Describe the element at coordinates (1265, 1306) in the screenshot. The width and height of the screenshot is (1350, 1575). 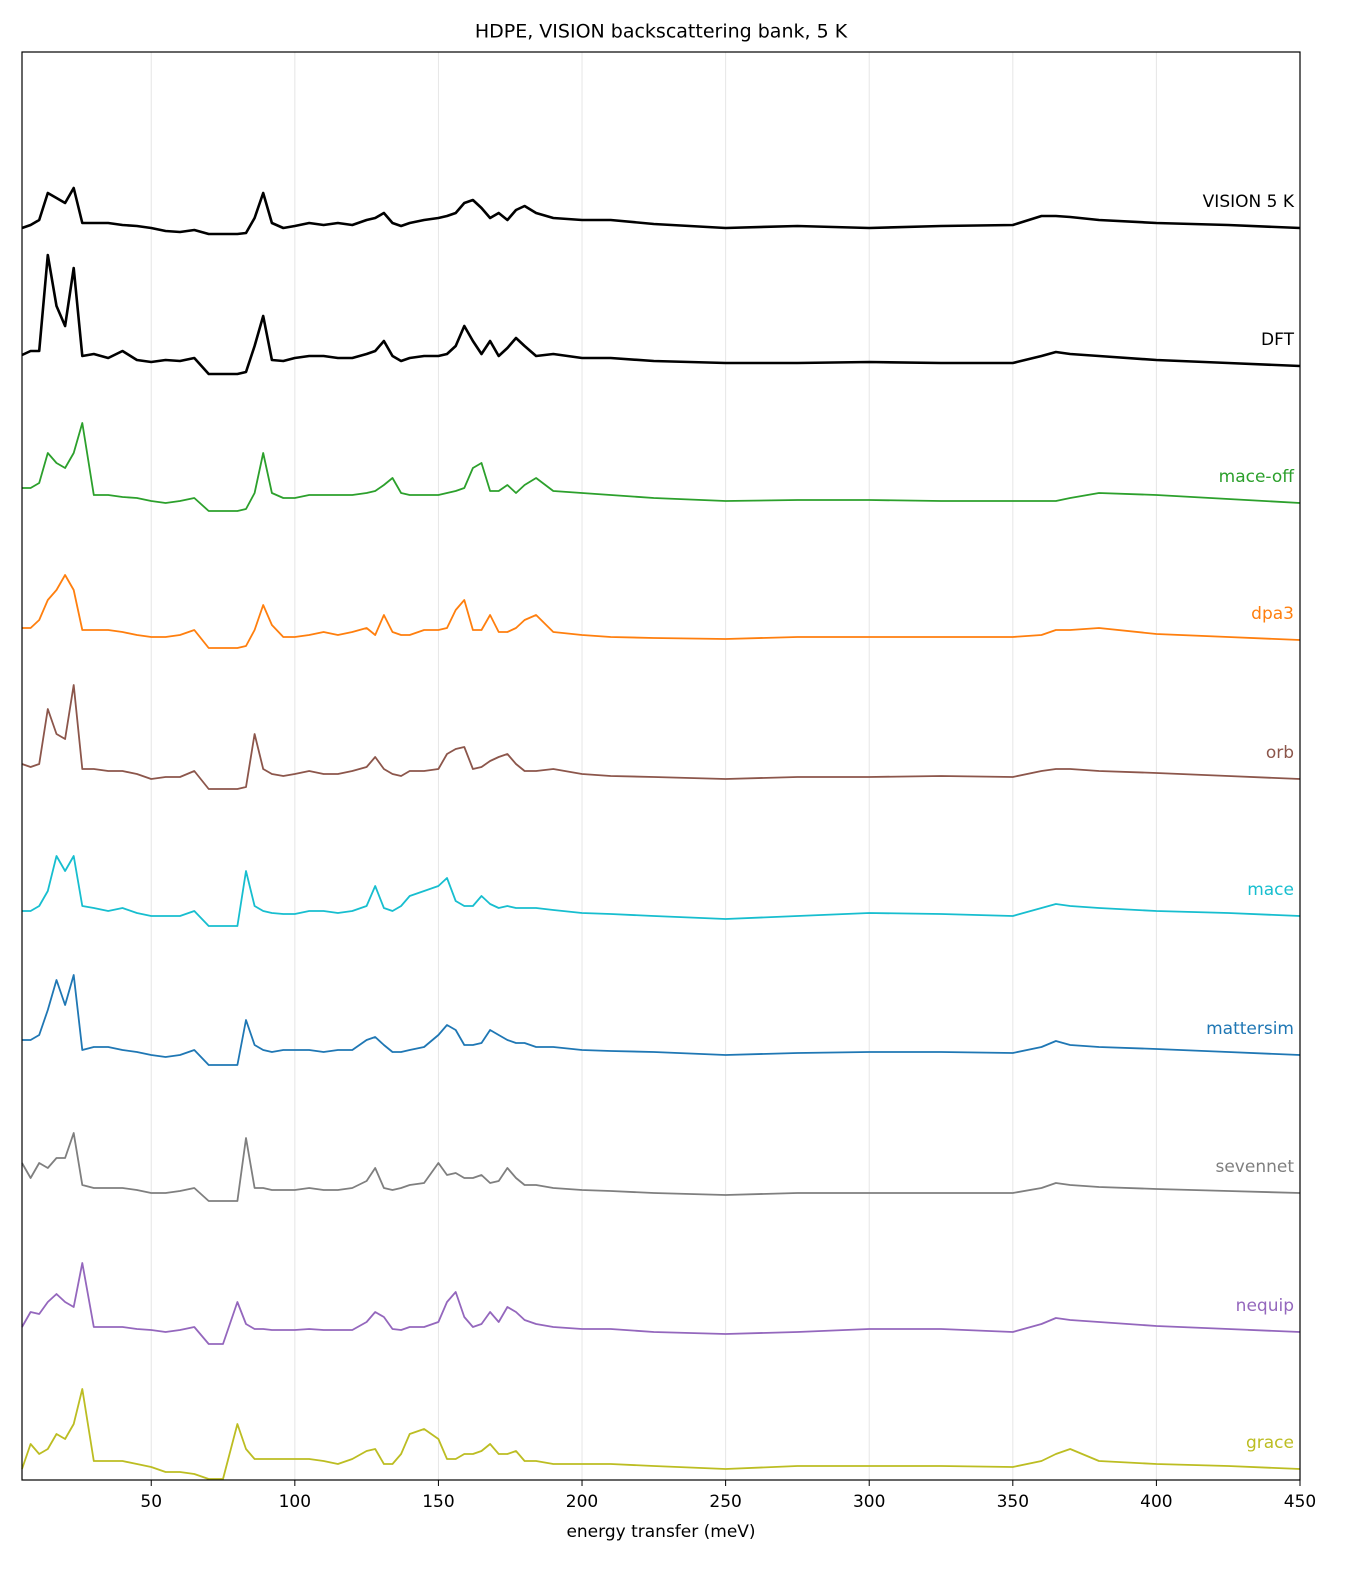
I see `legend-label: nequip` at that location.